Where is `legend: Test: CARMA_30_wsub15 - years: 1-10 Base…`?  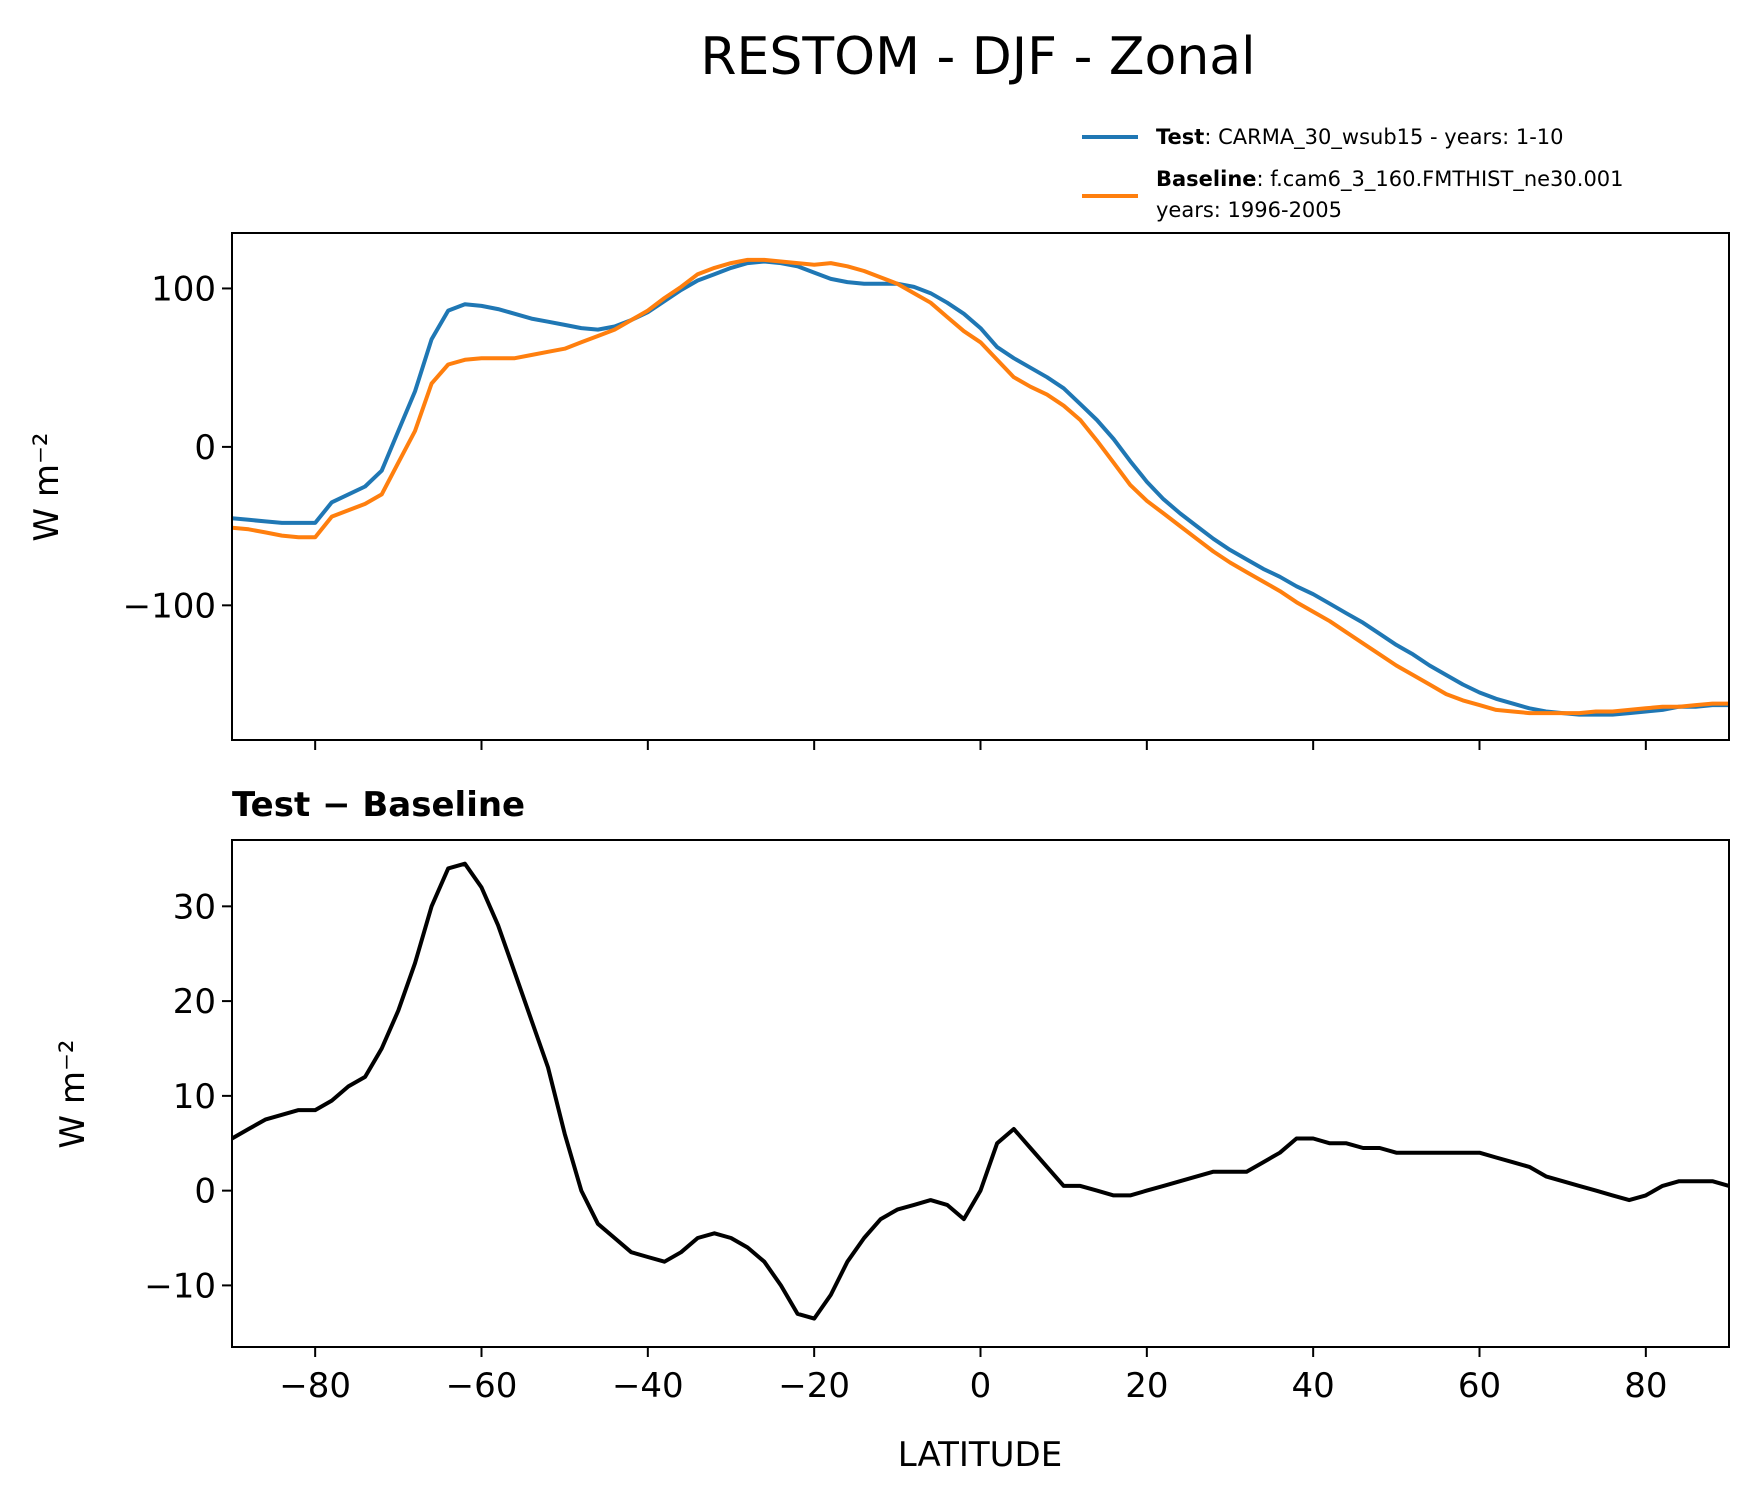
legend: Test: CARMA_30_wsub15 - years: 1-10 Base… is located at coordinates (1353, 173).